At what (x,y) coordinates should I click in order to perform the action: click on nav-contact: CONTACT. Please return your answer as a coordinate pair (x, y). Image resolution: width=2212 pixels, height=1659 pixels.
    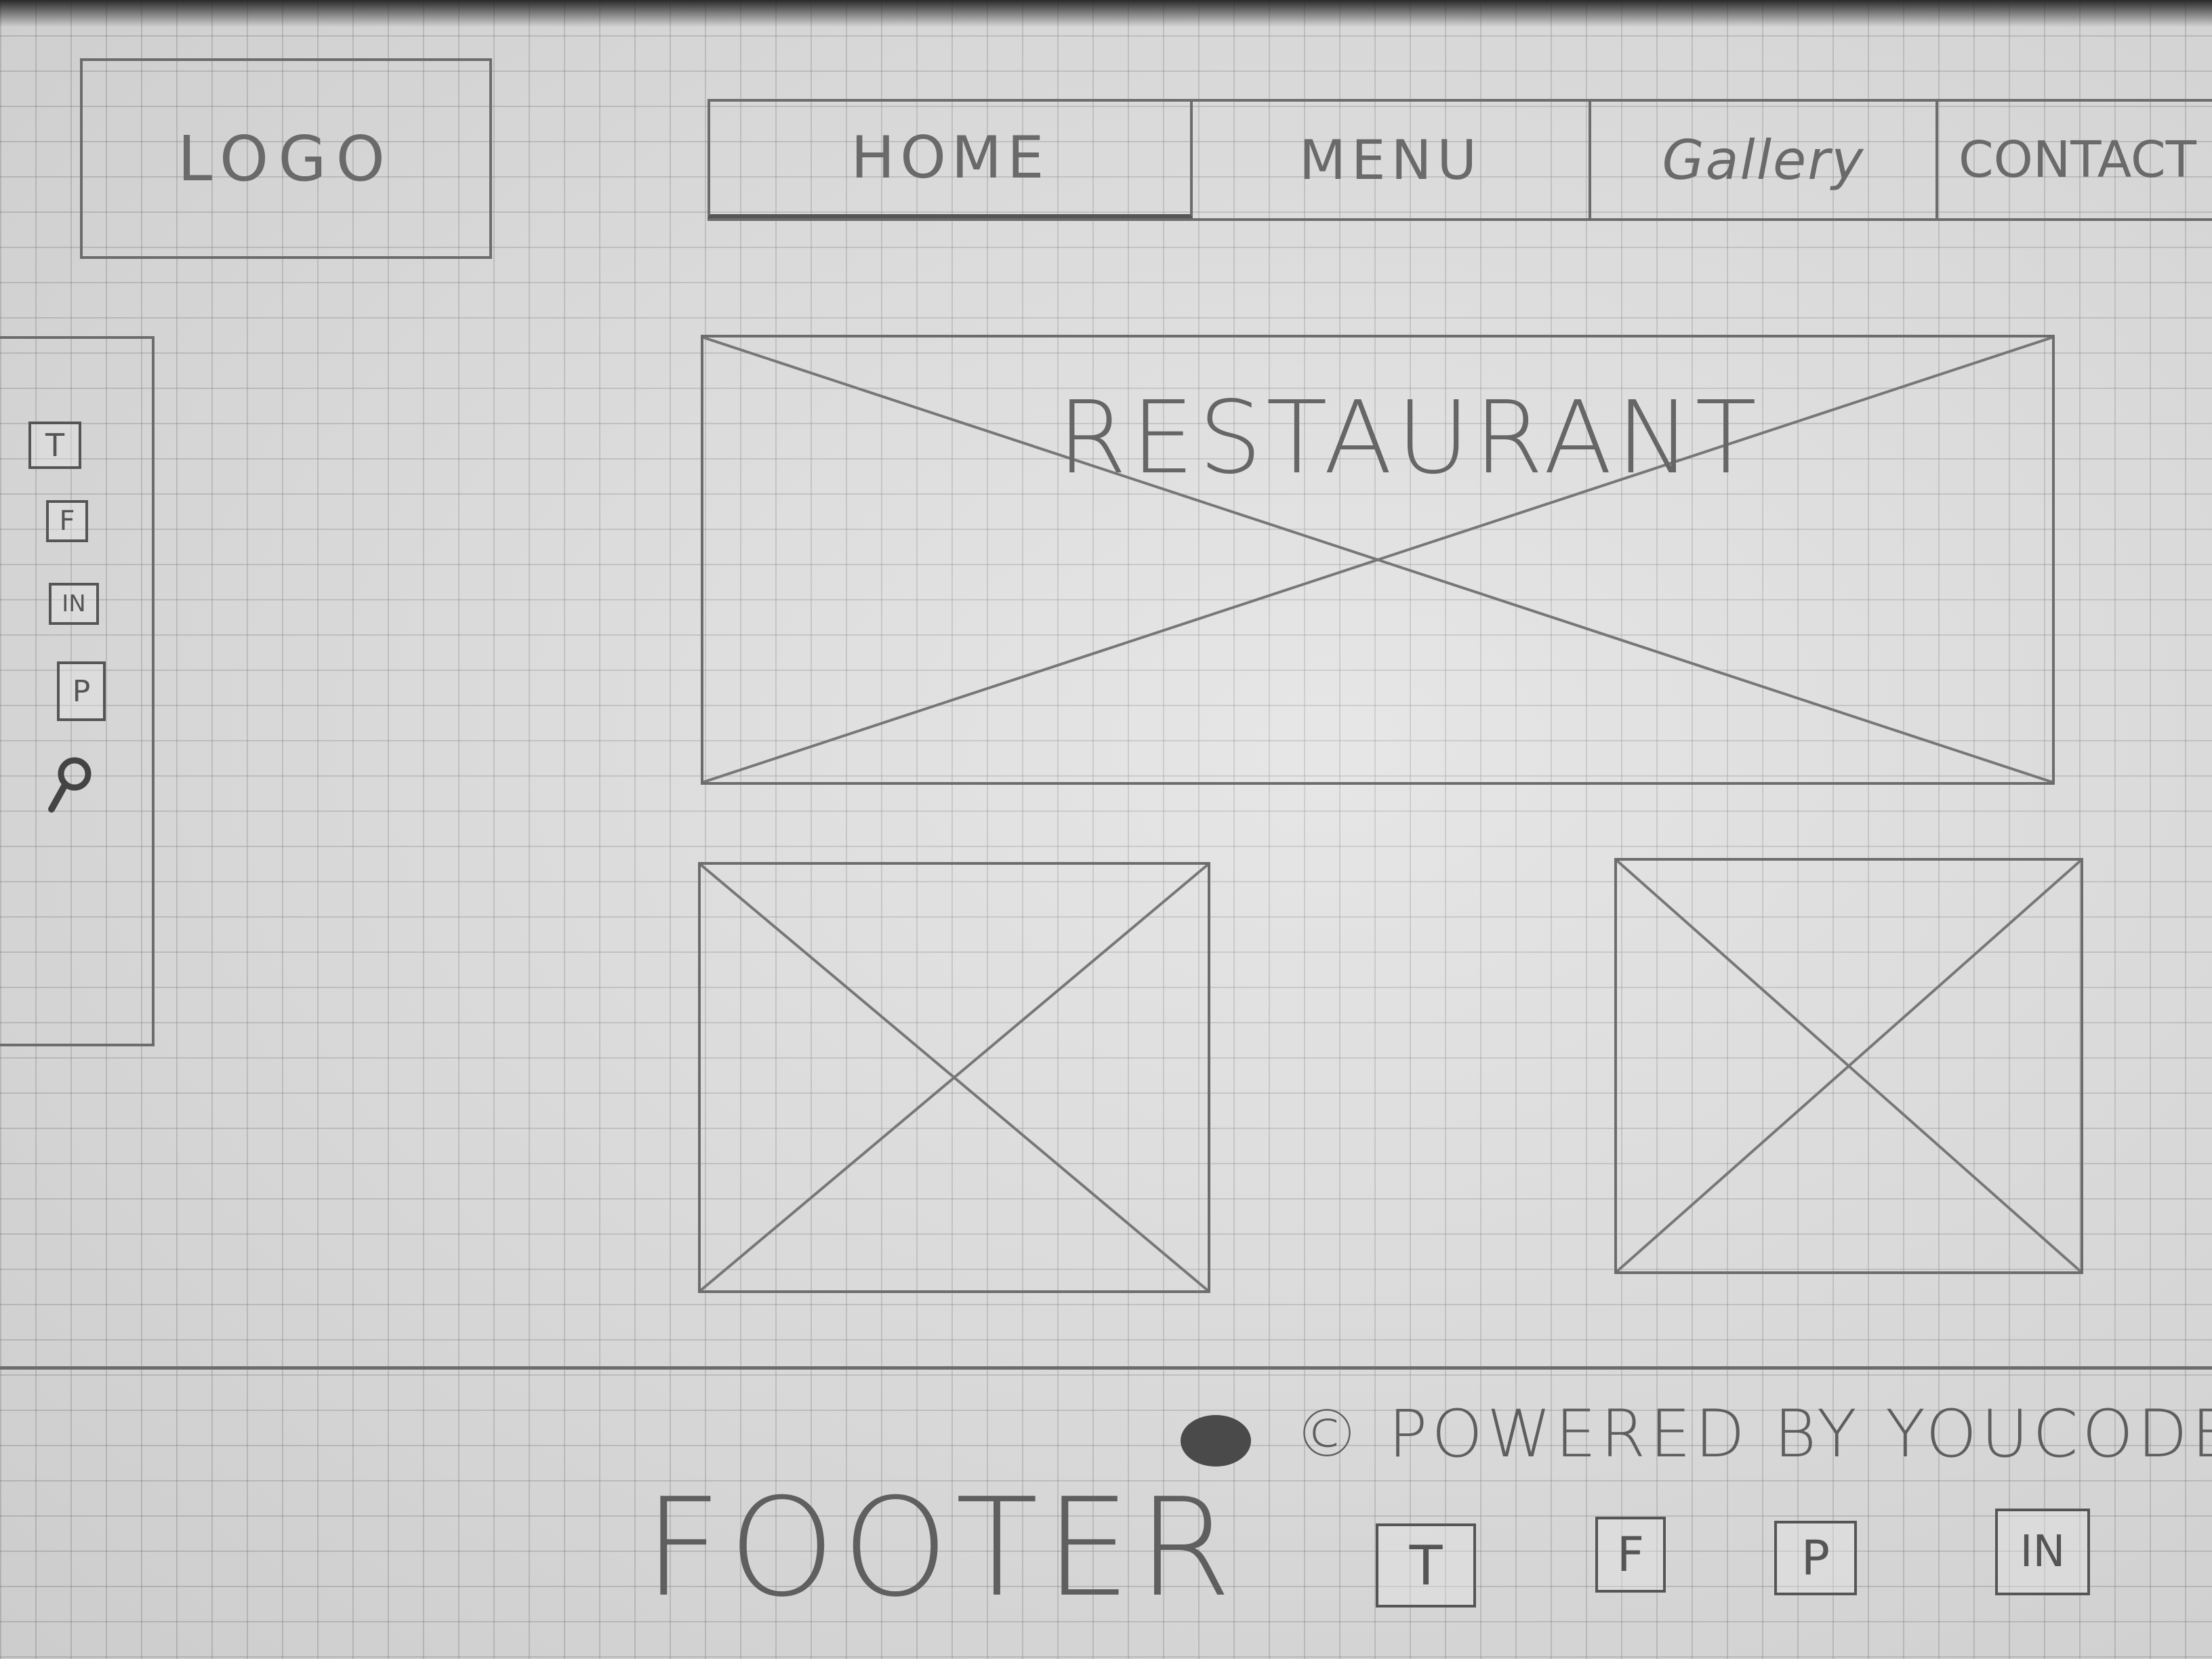
    Looking at the image, I should click on (2077, 160).